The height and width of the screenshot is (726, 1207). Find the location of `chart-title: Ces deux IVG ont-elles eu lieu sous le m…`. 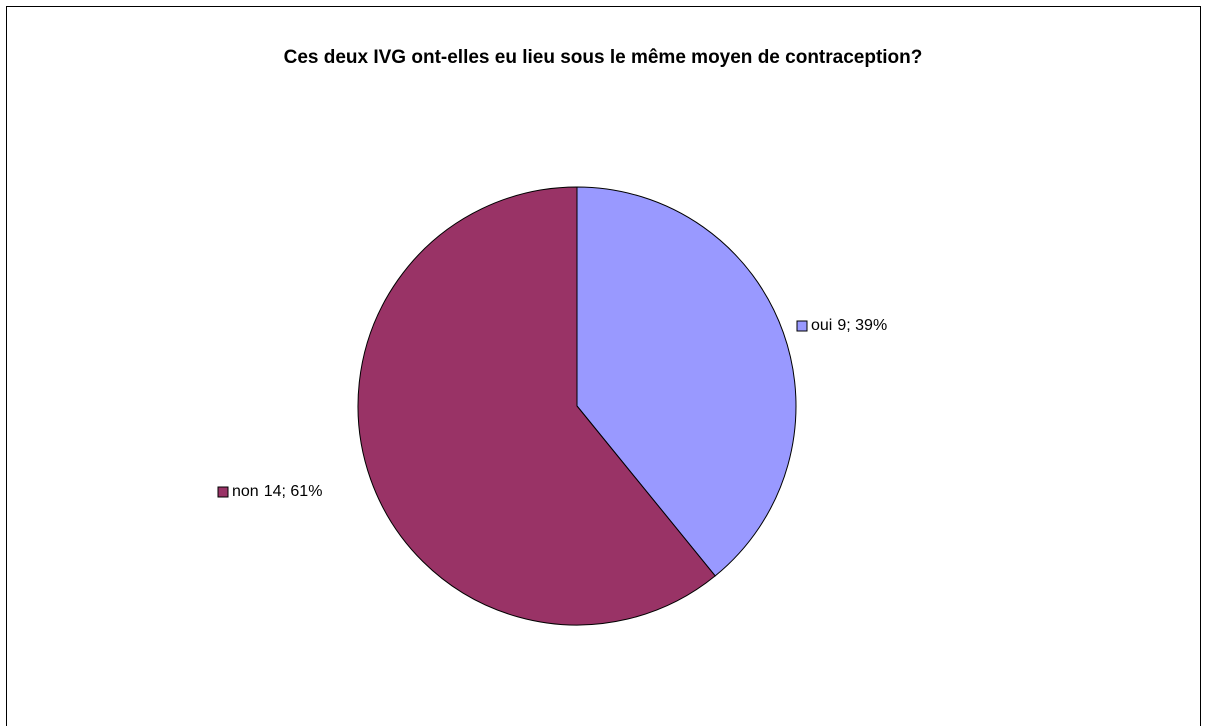

chart-title: Ces deux IVG ont-elles eu lieu sous le m… is located at coordinates (603, 57).